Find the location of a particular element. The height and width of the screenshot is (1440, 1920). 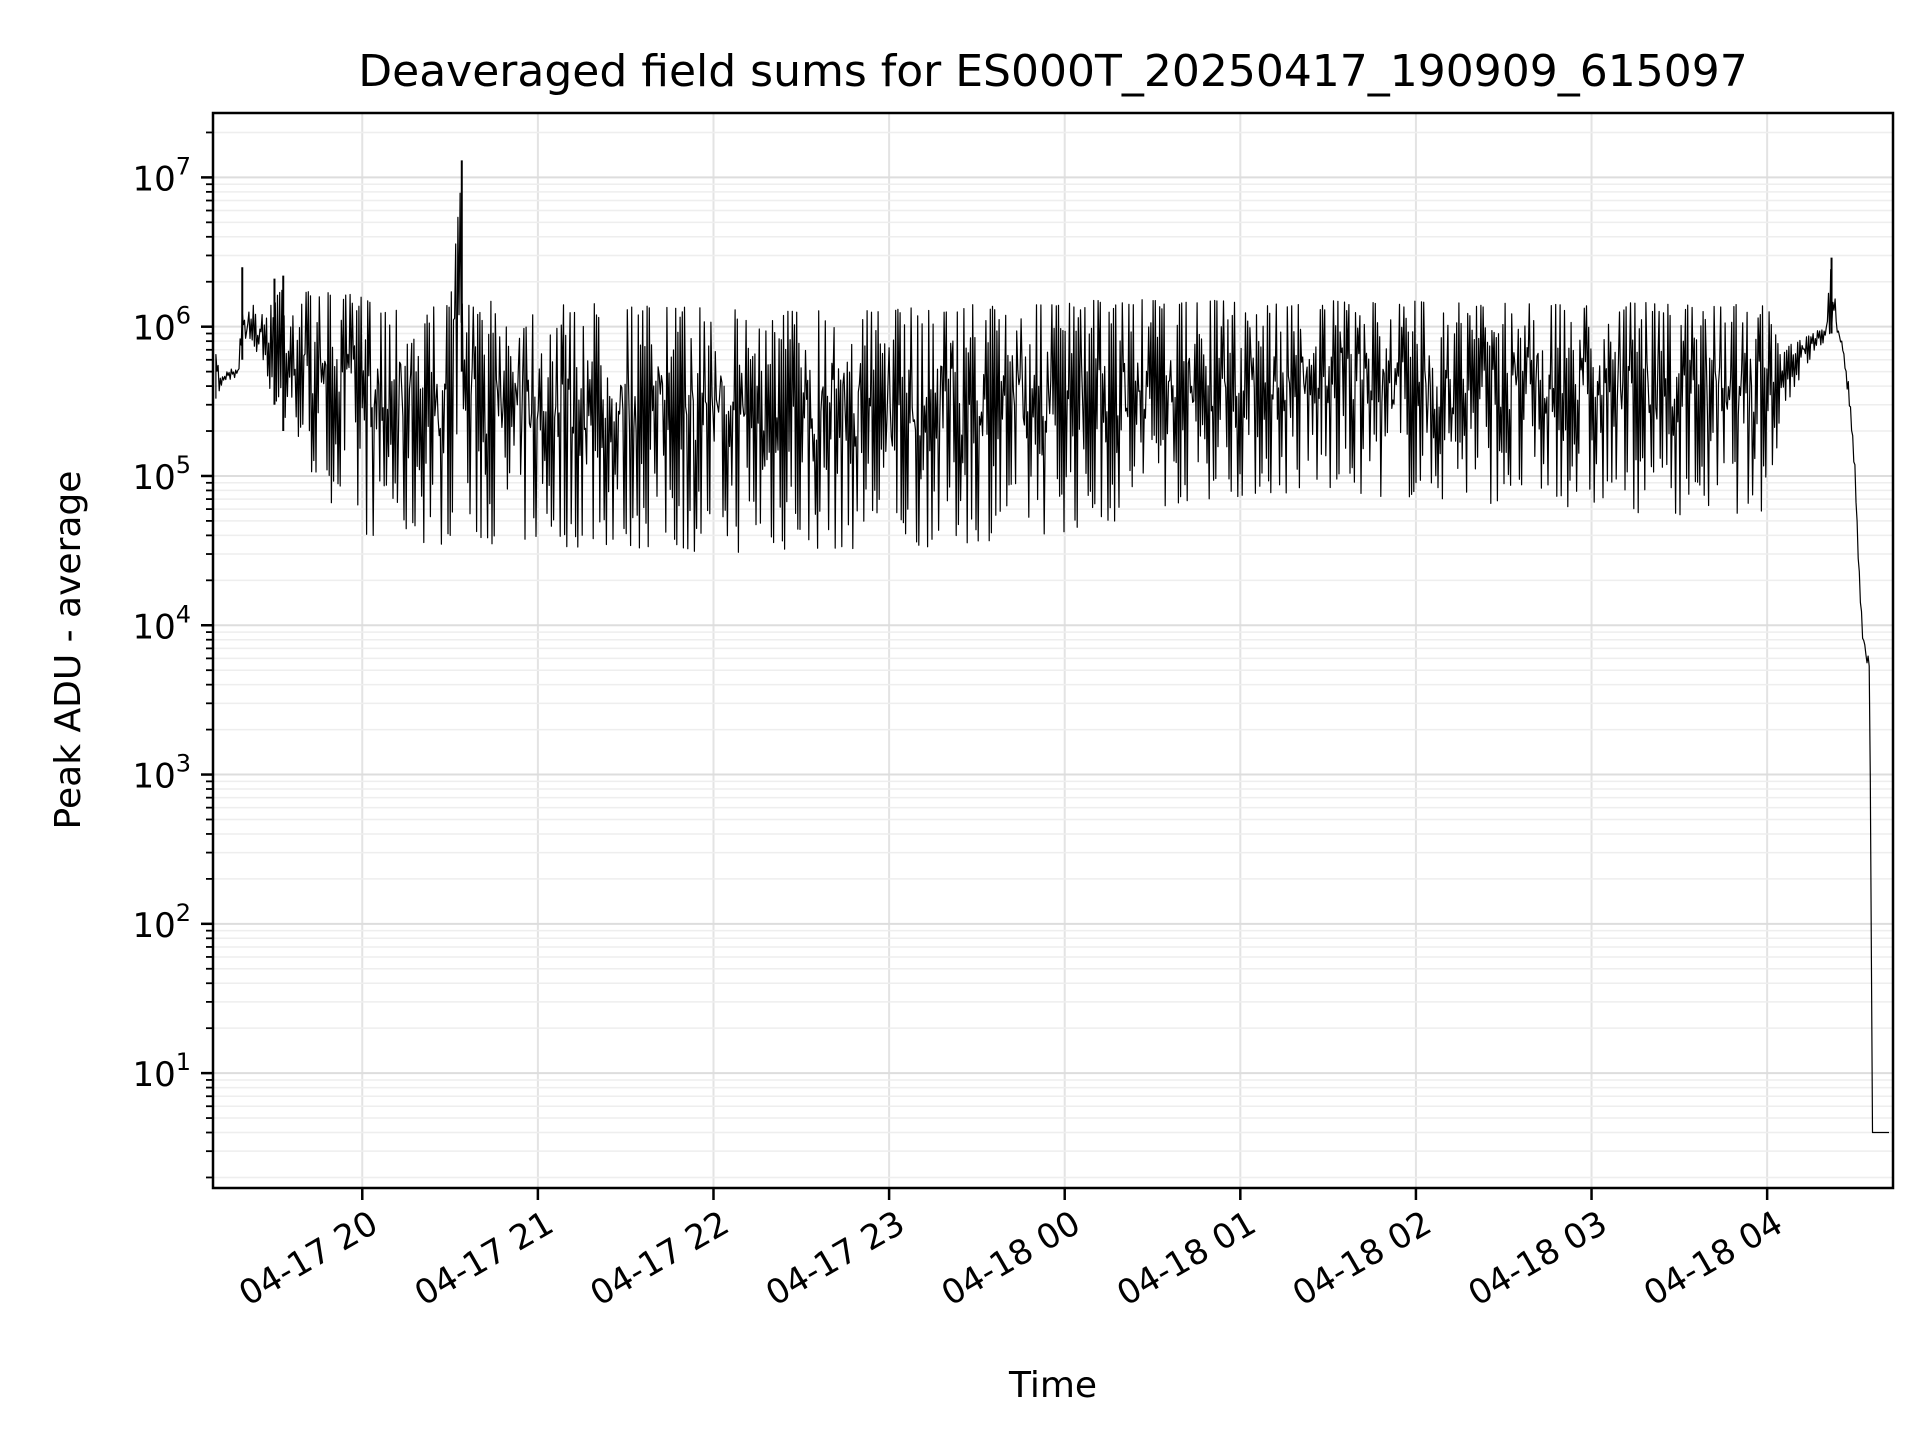

y-tick-label: 10² is located at coordinates (161, 922).